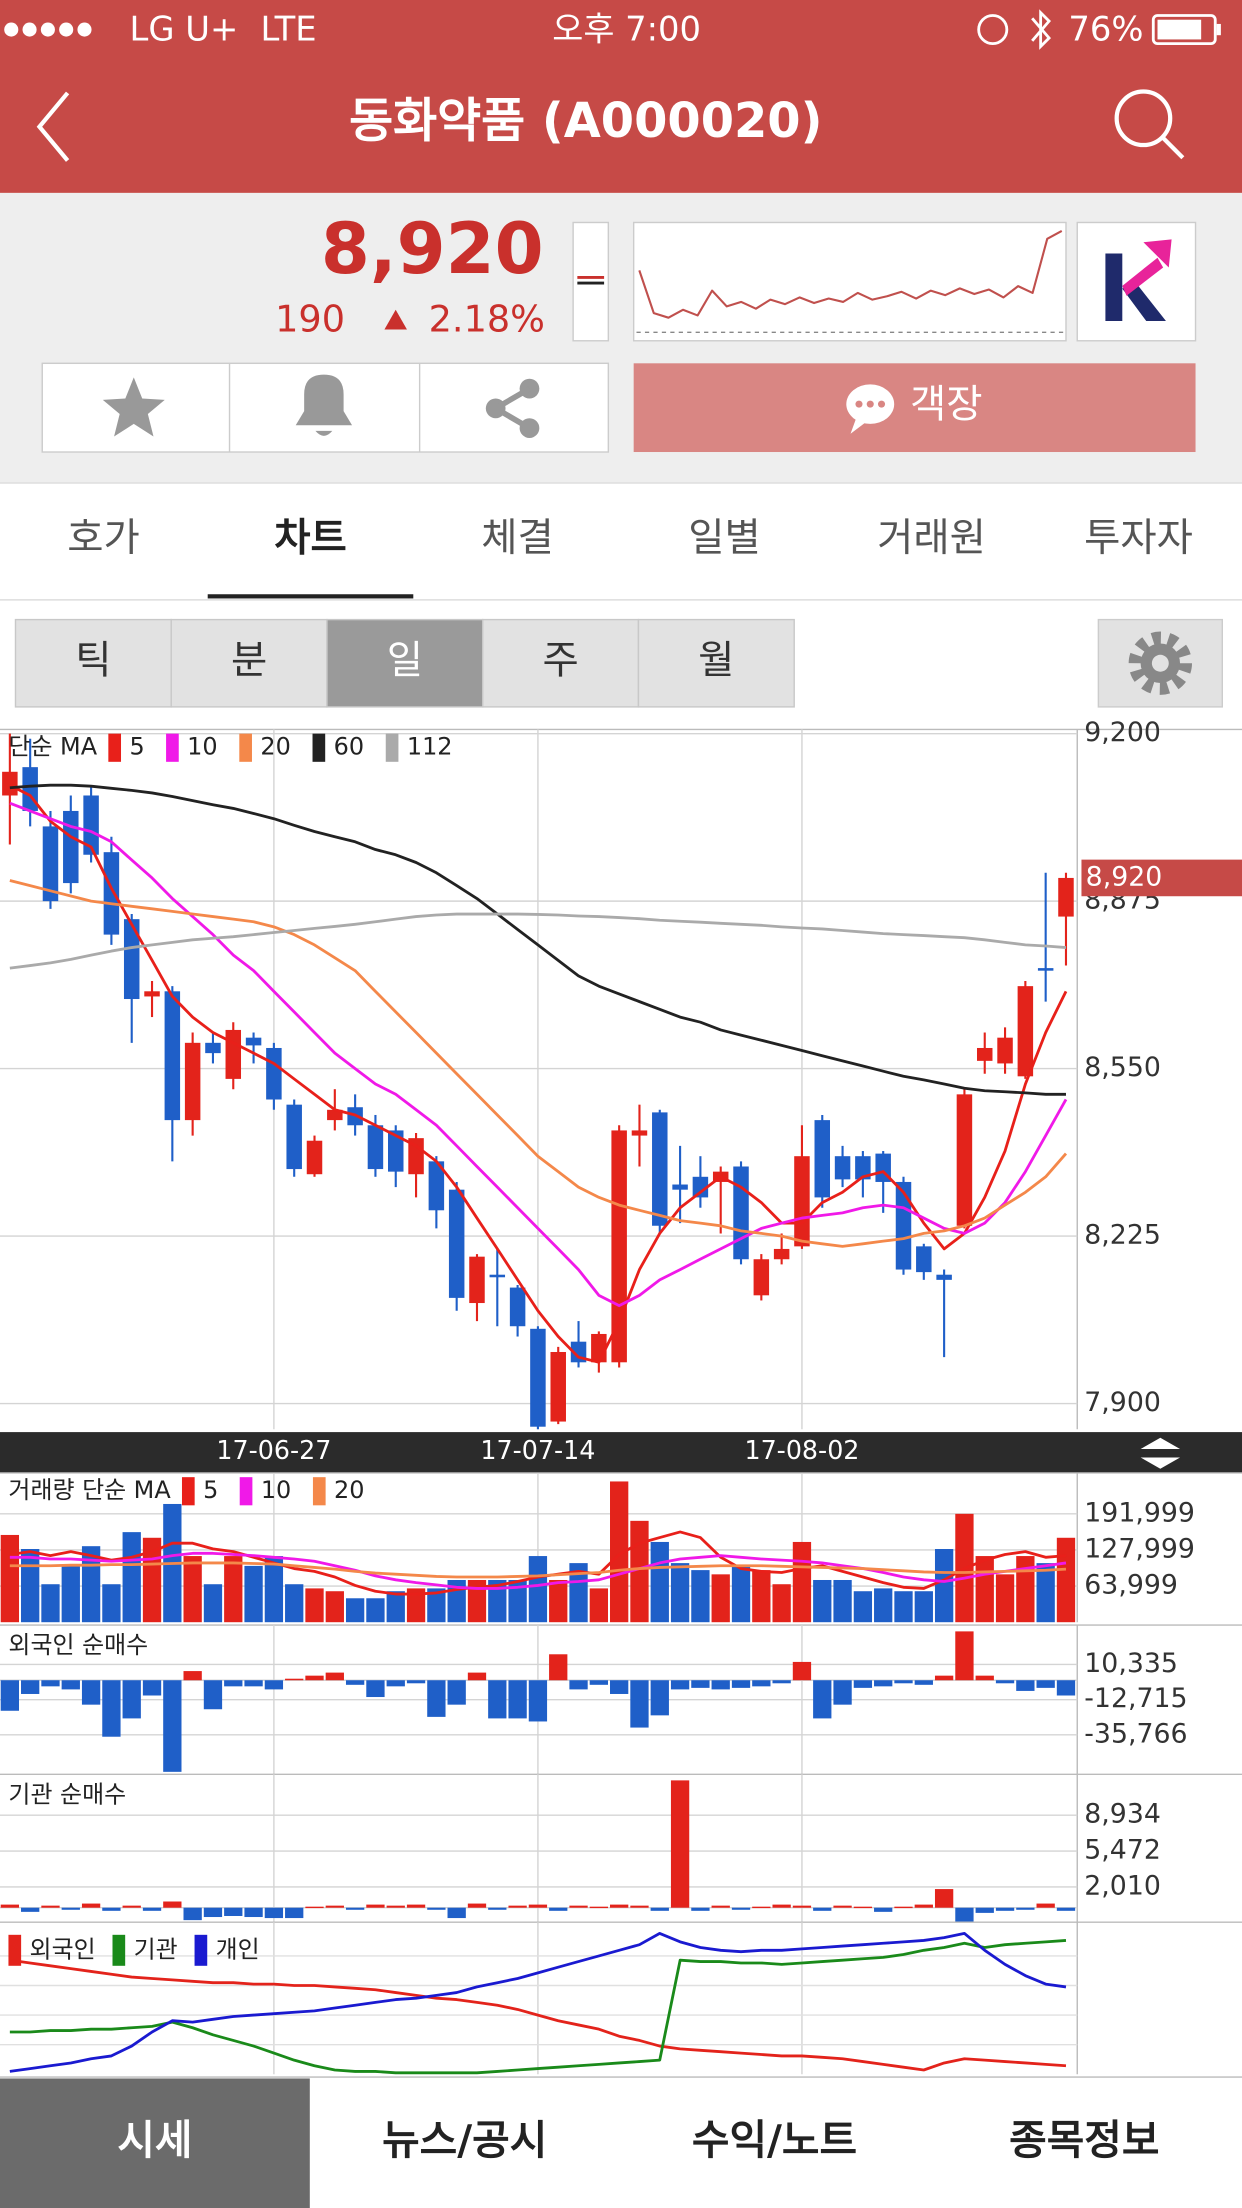  Describe the element at coordinates (1138, 538) in the screenshot. I see `tab: 투자자` at that location.